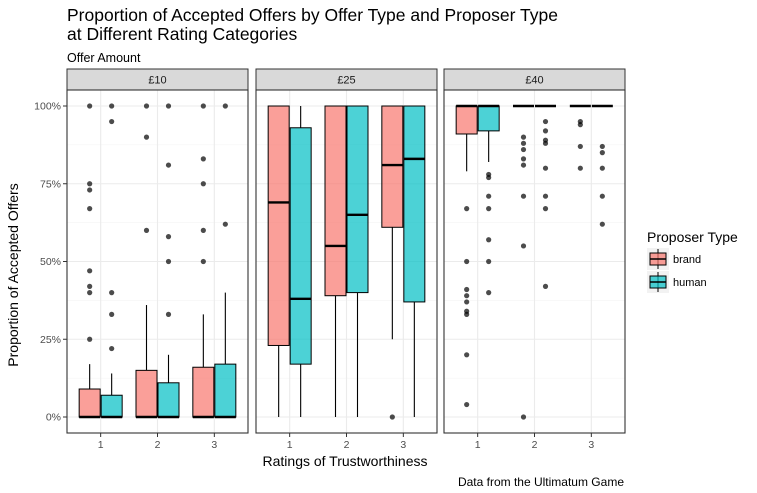 The height and width of the screenshot is (493, 757). I want to click on legend-label-human: human, so click(690, 283).